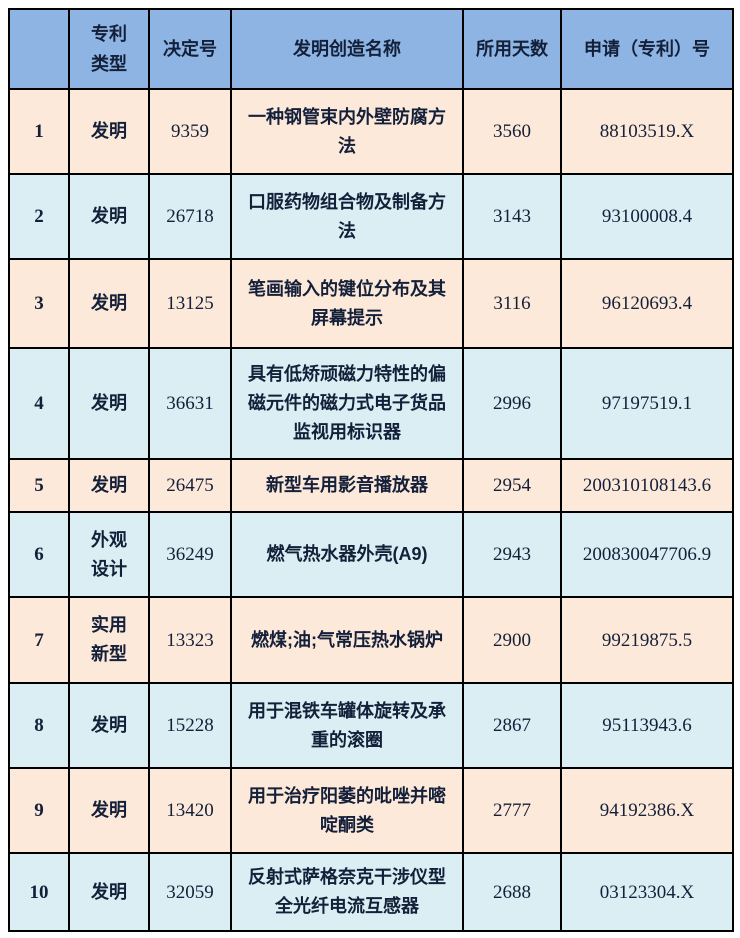  I want to click on application-number-cell: 03123304.X, so click(647, 892).